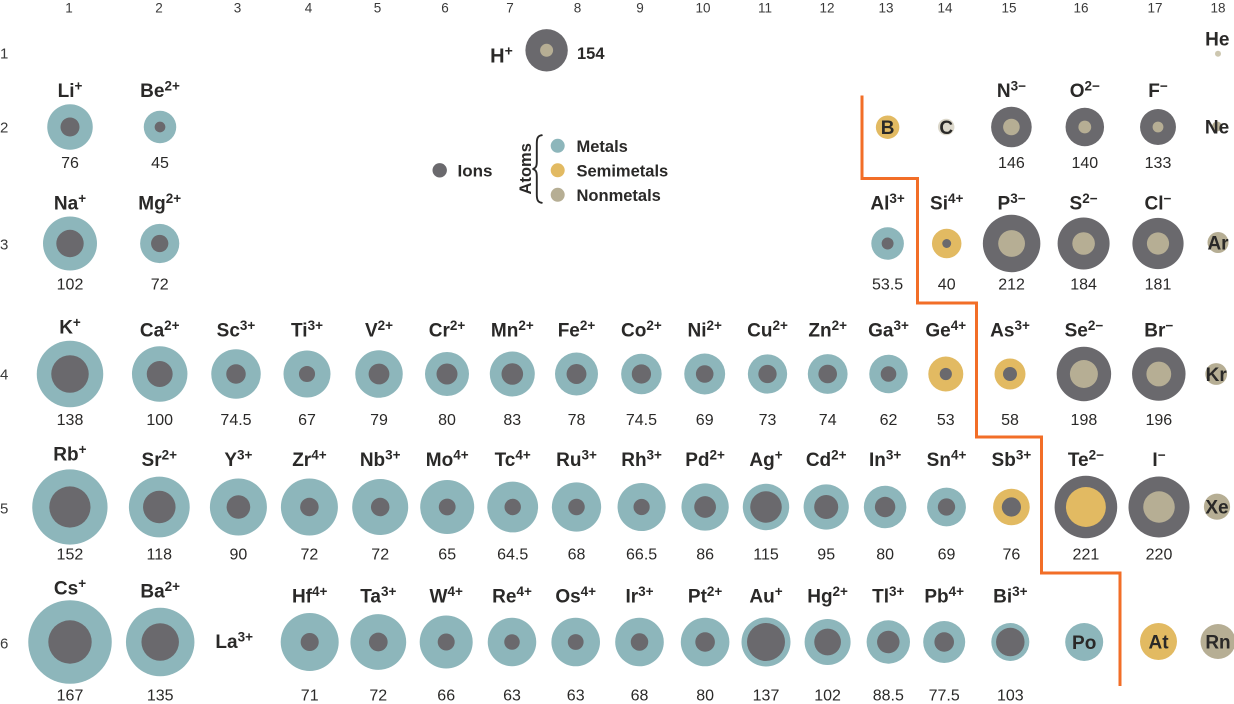 The height and width of the screenshot is (704, 1234). Describe the element at coordinates (526, 168) in the screenshot. I see `svg-text: Atoms` at that location.